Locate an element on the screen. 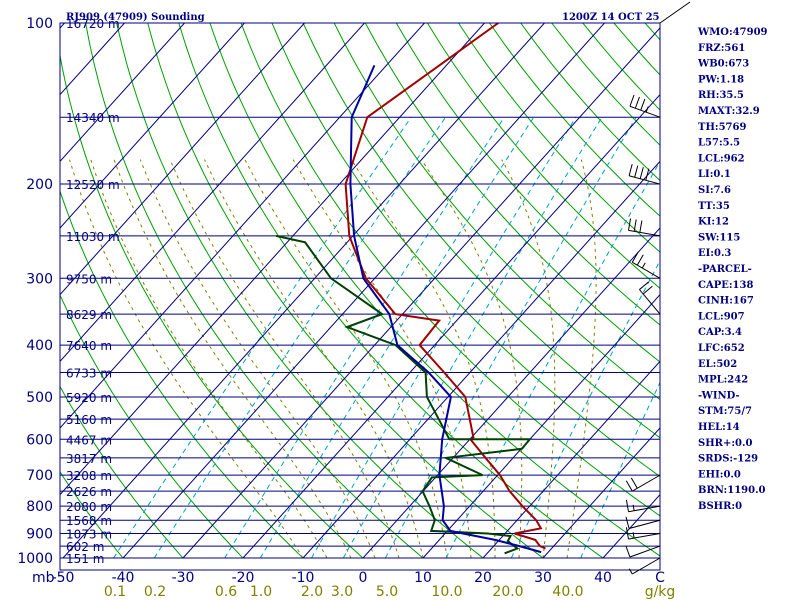 The image size is (800, 600). pressure-tick-label: 1000 is located at coordinates (35, 559).